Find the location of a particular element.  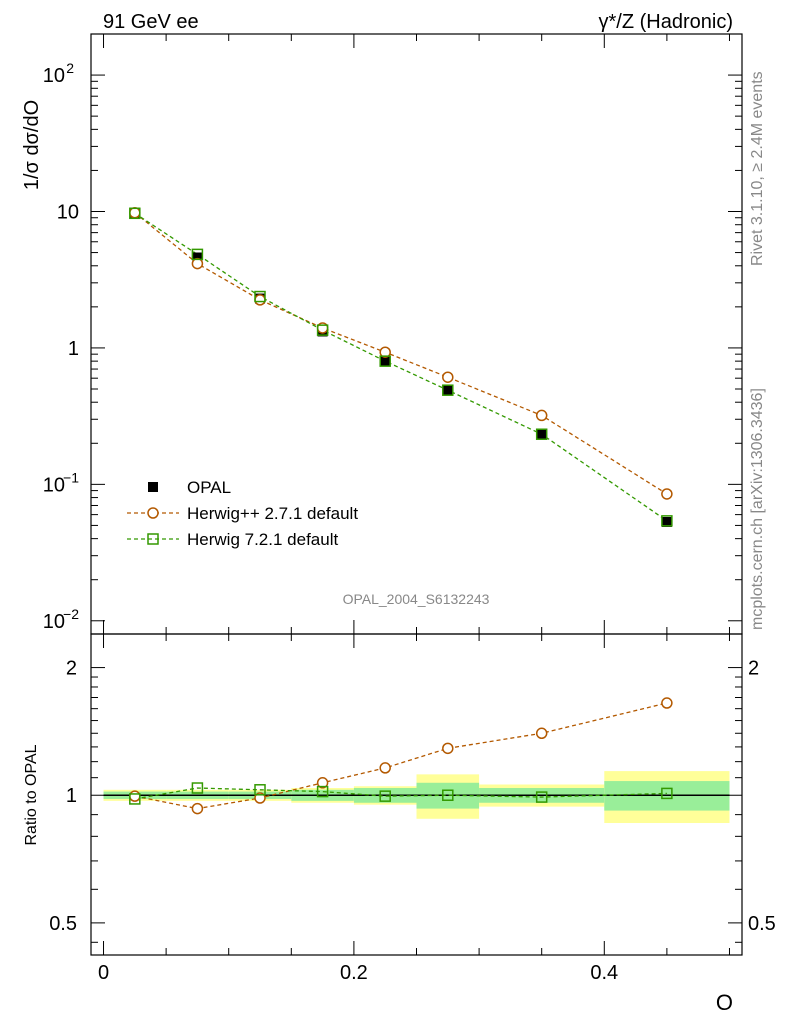

main-y-tick-exponent: 2 is located at coordinates (70, 68).